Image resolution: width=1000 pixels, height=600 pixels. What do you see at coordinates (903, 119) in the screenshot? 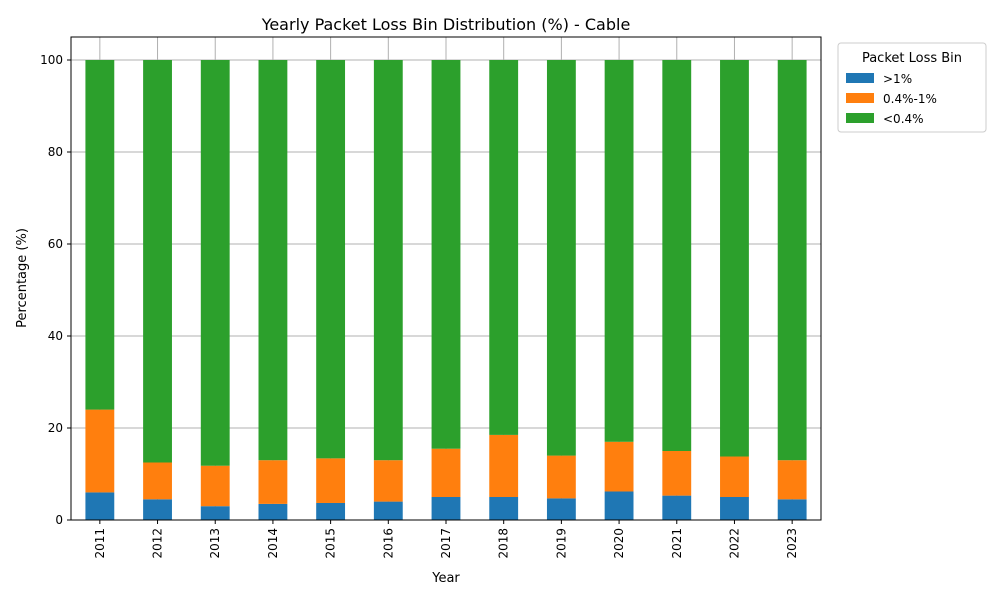
I see `legend-label: <0.4%` at bounding box center [903, 119].